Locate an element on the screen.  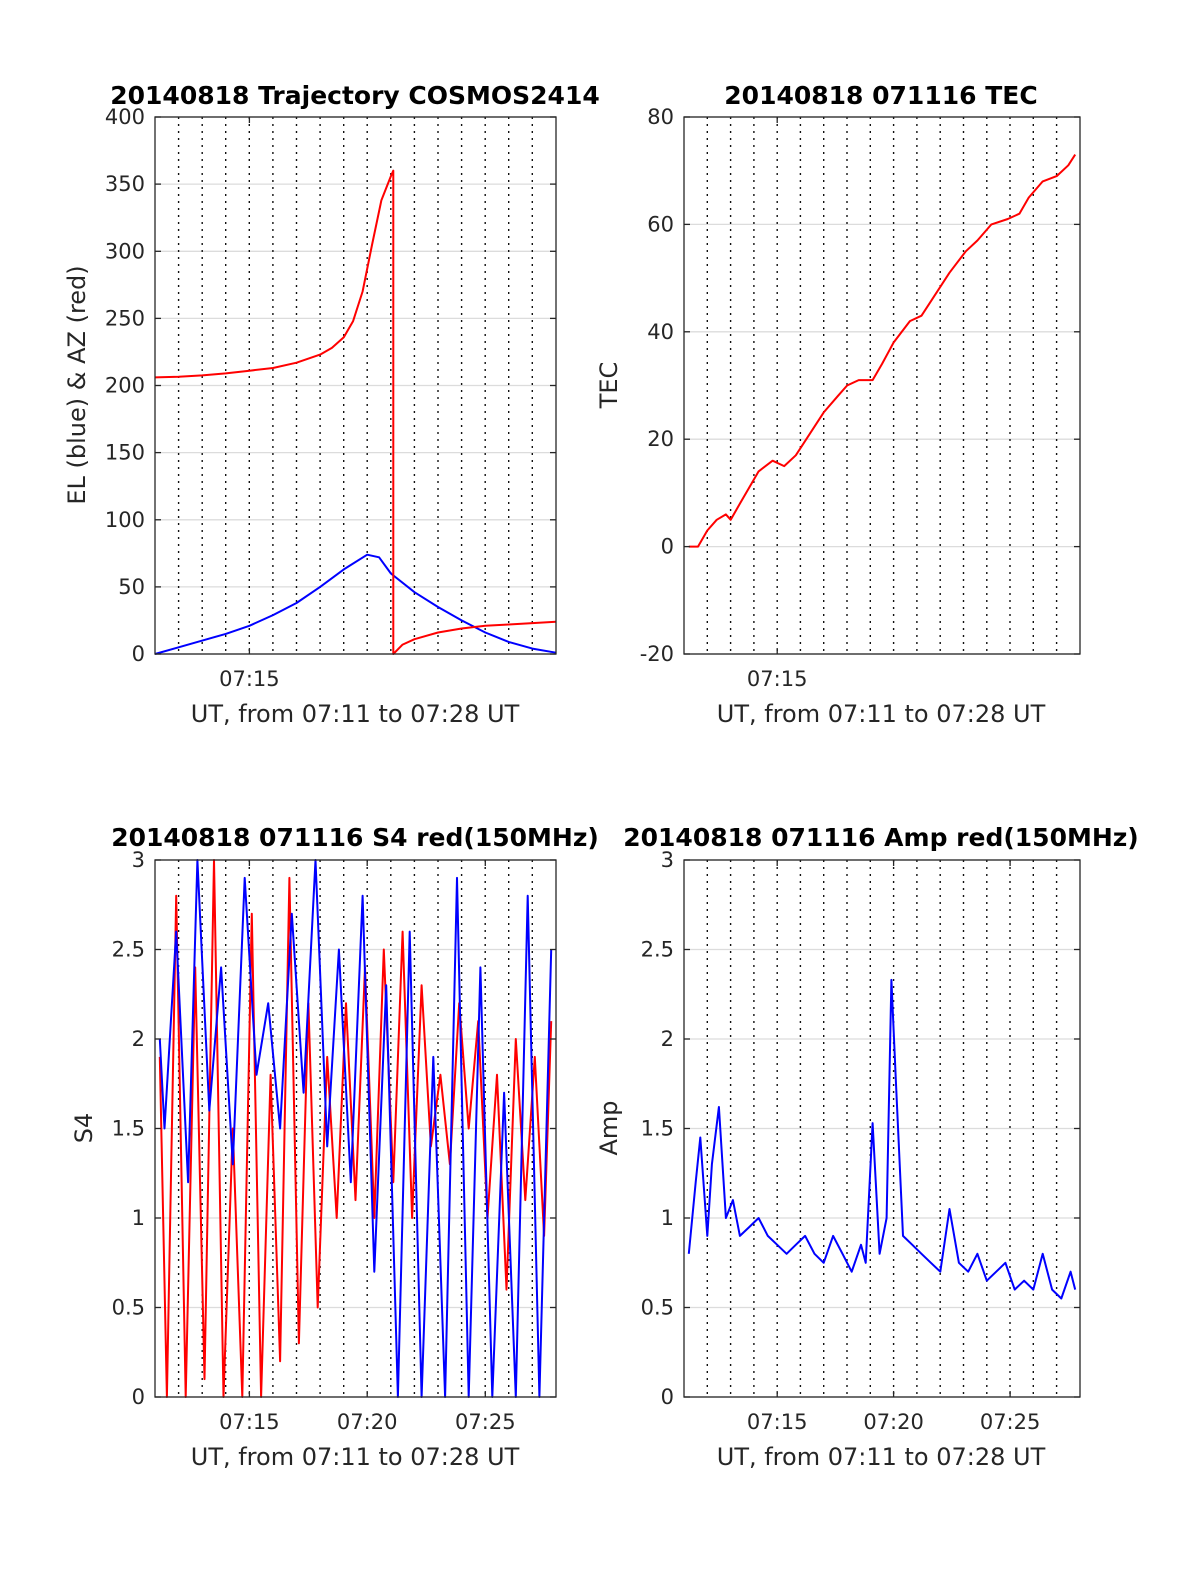
s4-xtick-label: 07:20 is located at coordinates (367, 1422).